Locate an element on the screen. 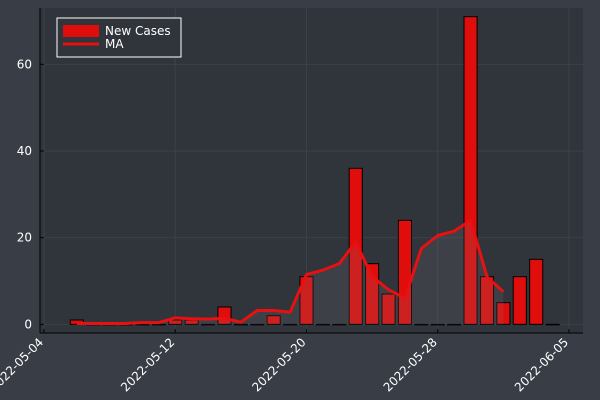 Image resolution: width=600 pixels, height=400 pixels. legend-box is located at coordinates (119, 37).